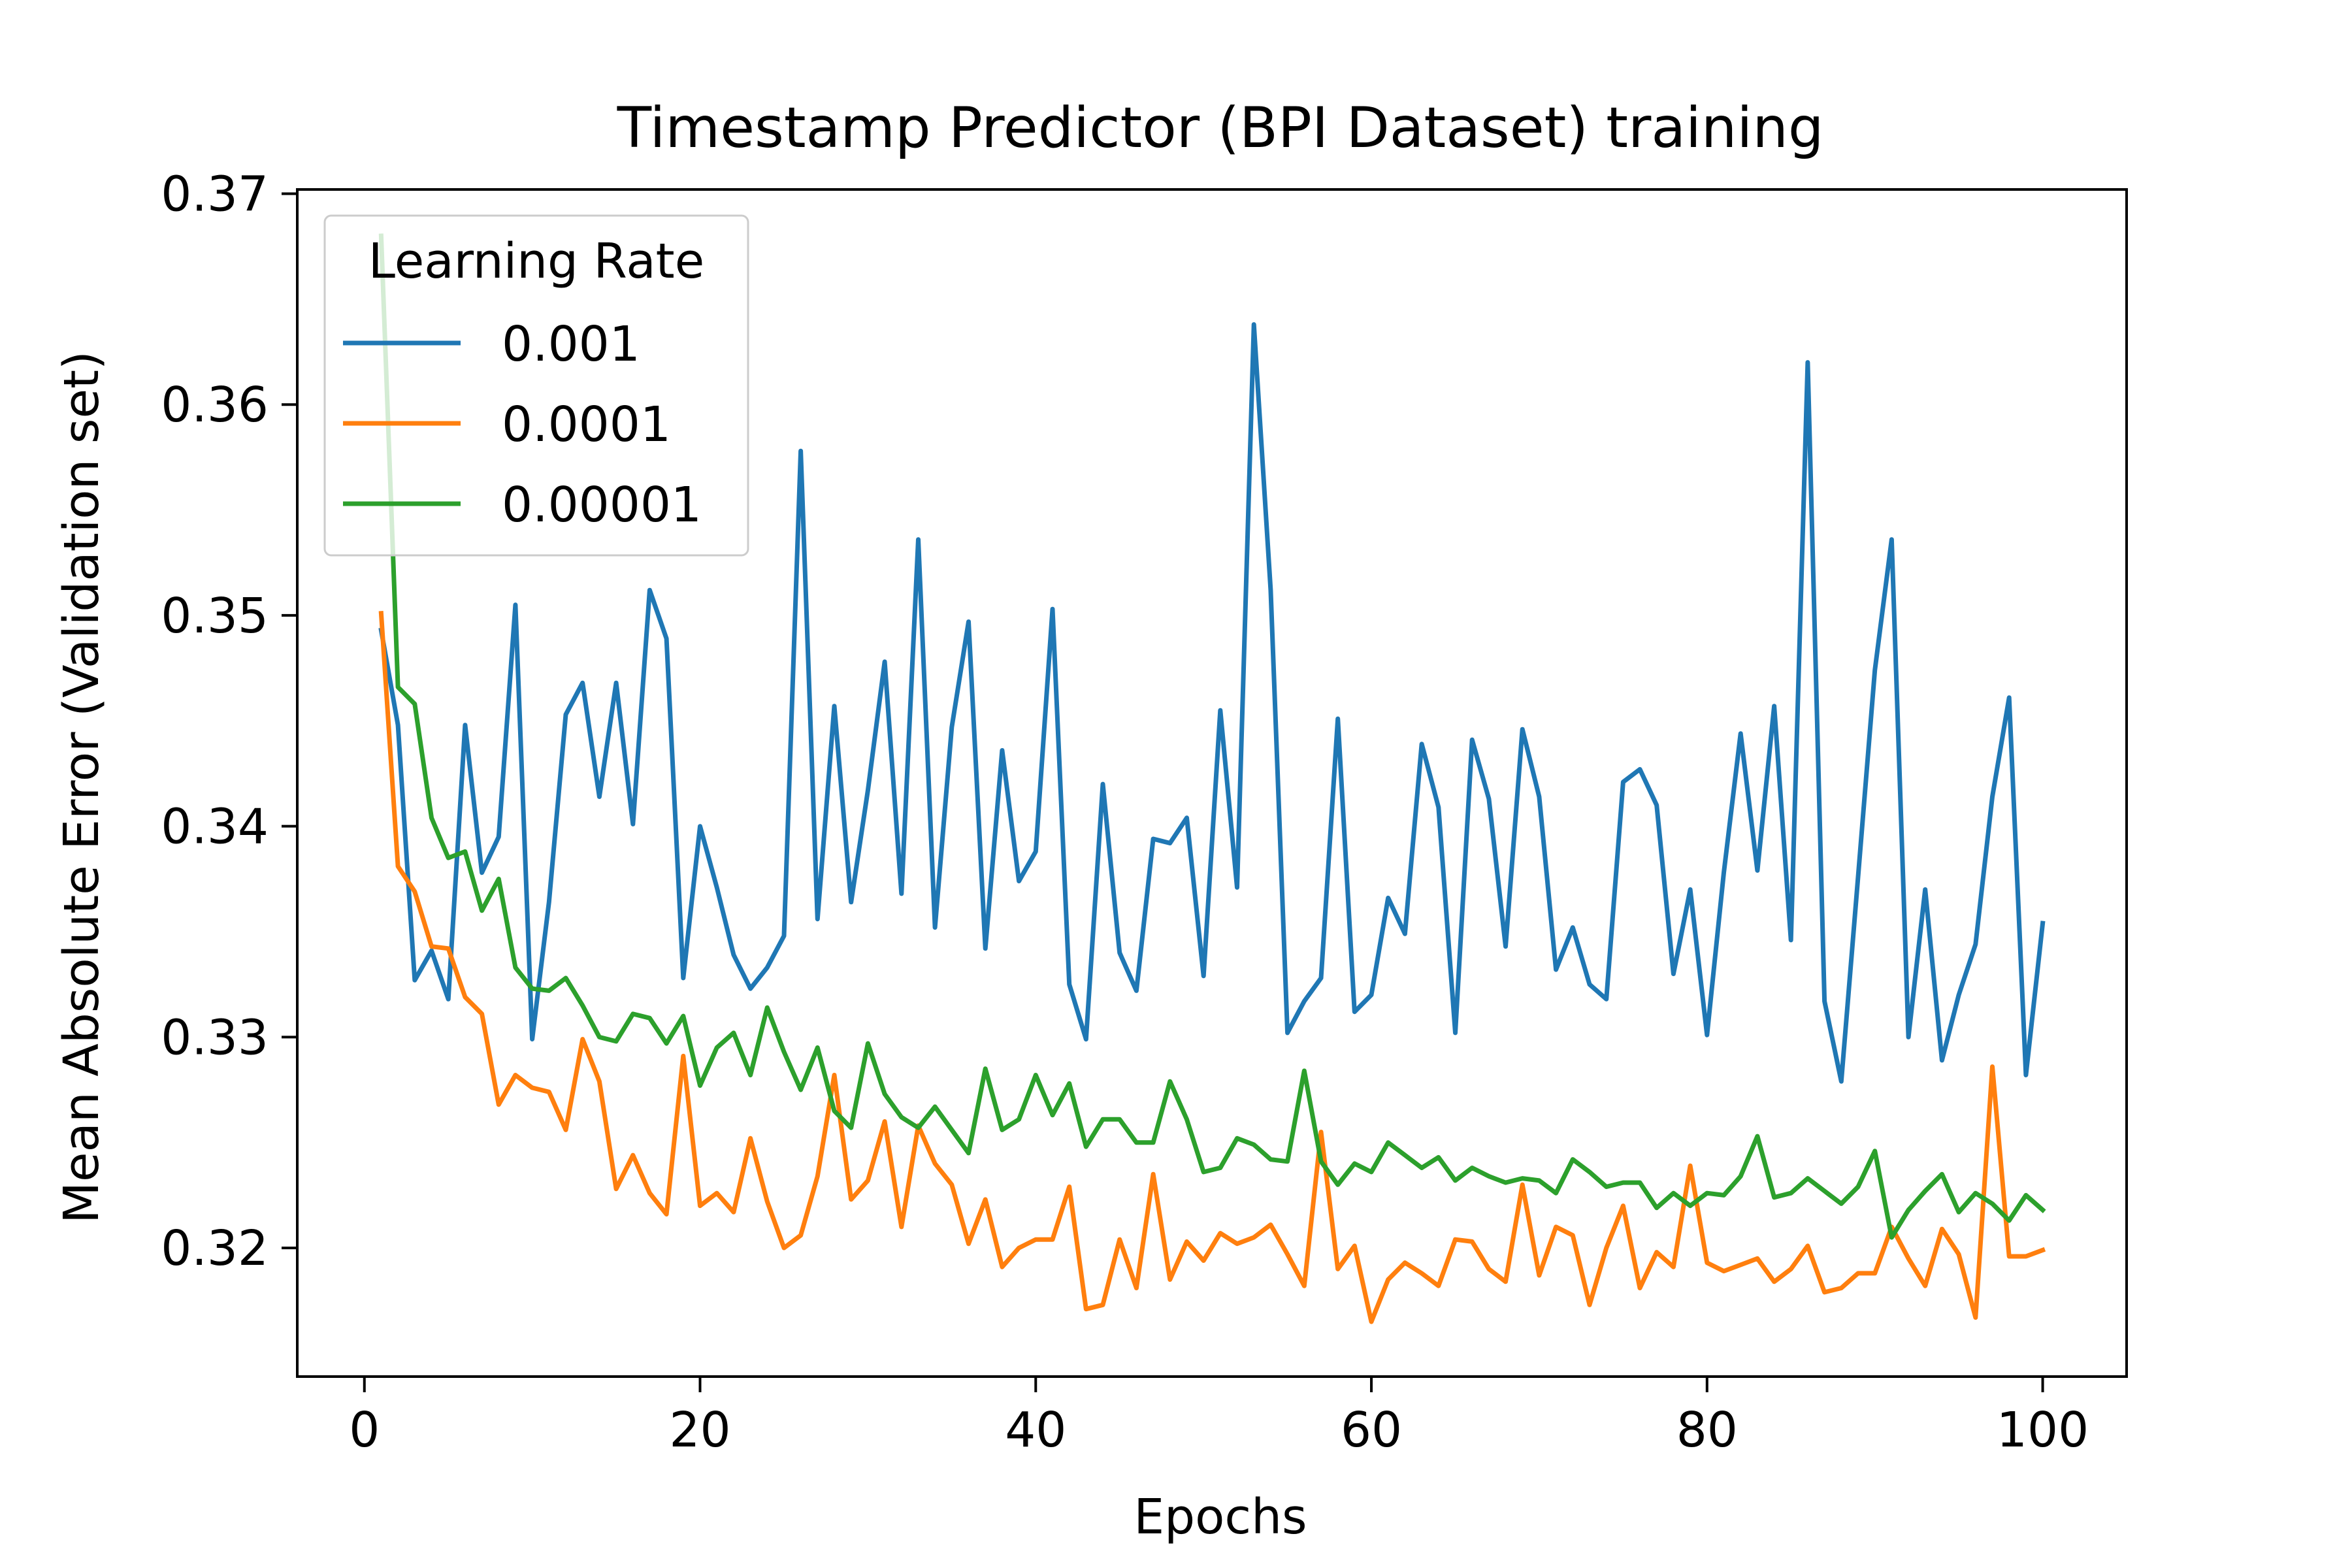  I want to click on y-tick-label: 0.37, so click(215, 194).